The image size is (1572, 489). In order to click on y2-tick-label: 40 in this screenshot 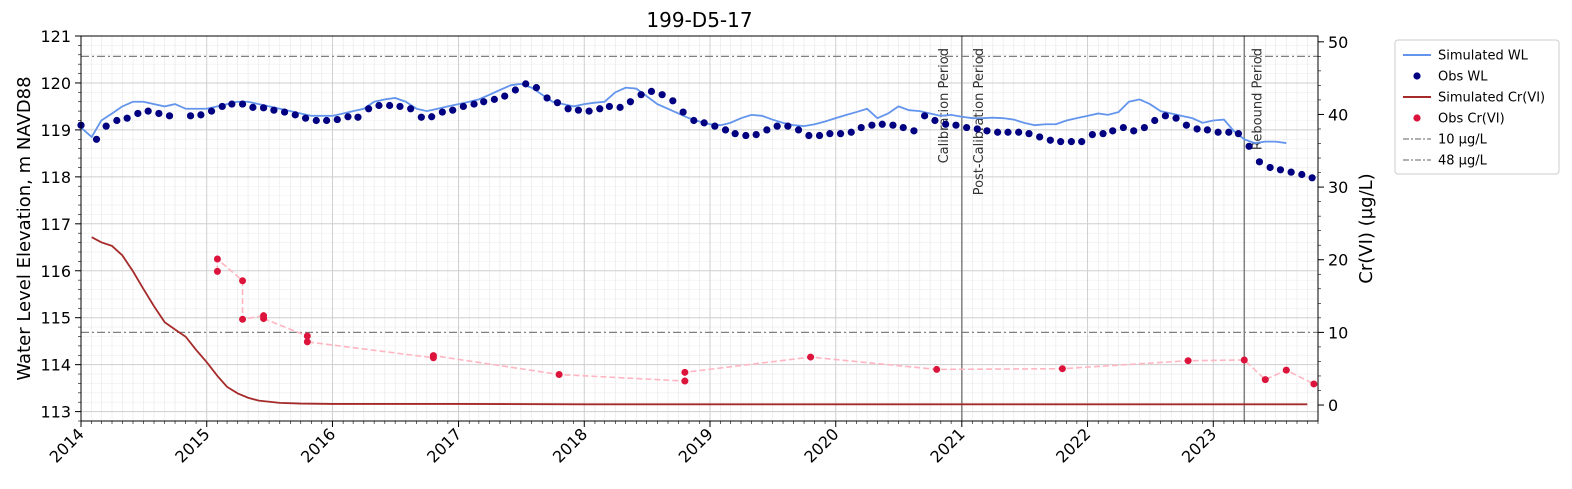, I will do `click(1338, 114)`.